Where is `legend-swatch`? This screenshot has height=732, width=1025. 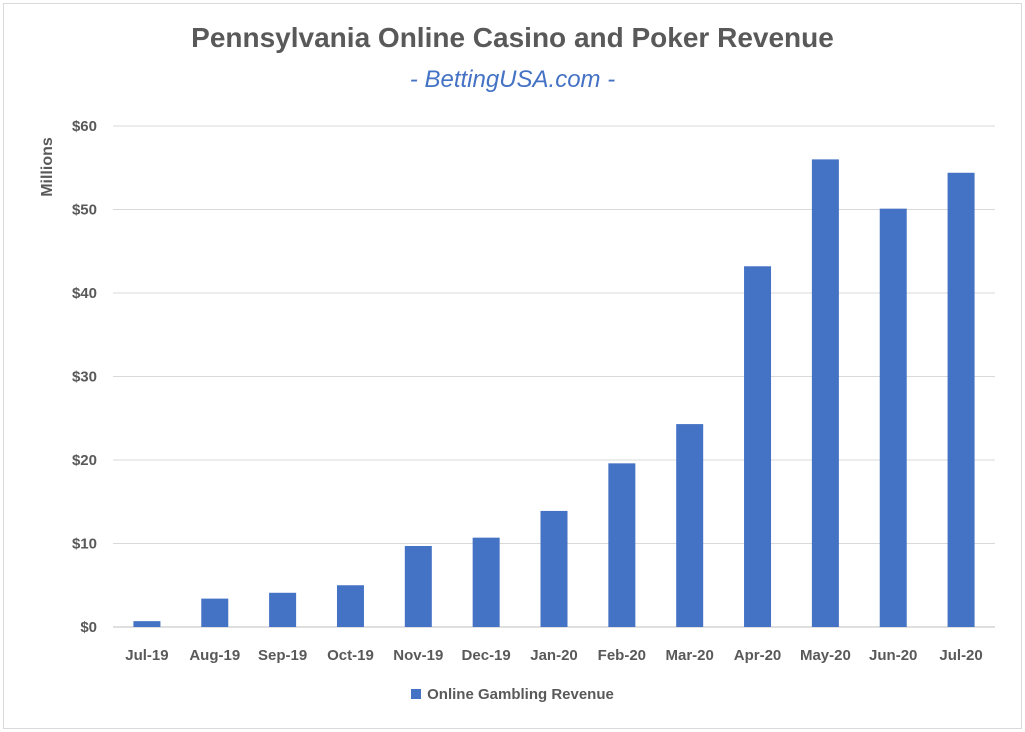
legend-swatch is located at coordinates (416, 694).